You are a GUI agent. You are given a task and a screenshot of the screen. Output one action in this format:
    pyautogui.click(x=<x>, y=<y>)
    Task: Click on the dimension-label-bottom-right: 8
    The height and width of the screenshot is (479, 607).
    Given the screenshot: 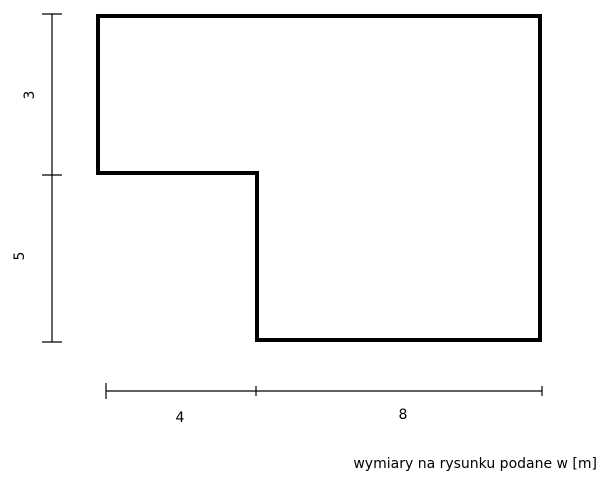 What is the action you would take?
    pyautogui.click(x=403, y=415)
    